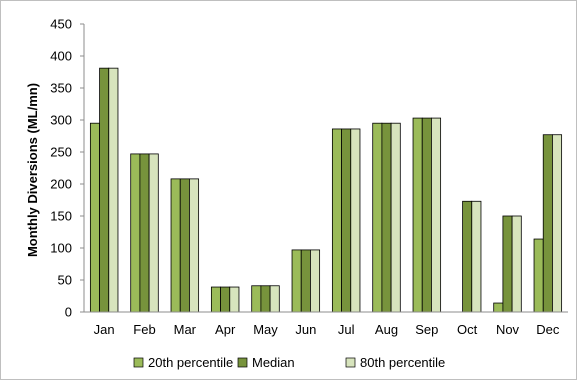 The width and height of the screenshot is (577, 380). What do you see at coordinates (508, 329) in the screenshot?
I see `x-tick-label: Nov` at bounding box center [508, 329].